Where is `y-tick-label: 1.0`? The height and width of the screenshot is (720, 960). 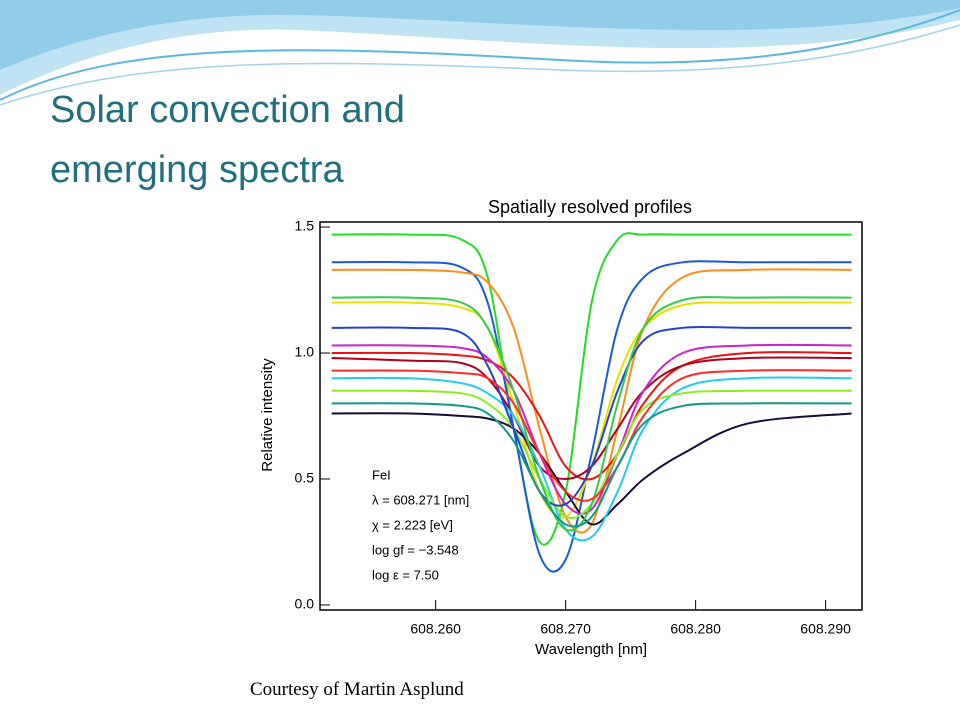
y-tick-label: 1.0 is located at coordinates (305, 352).